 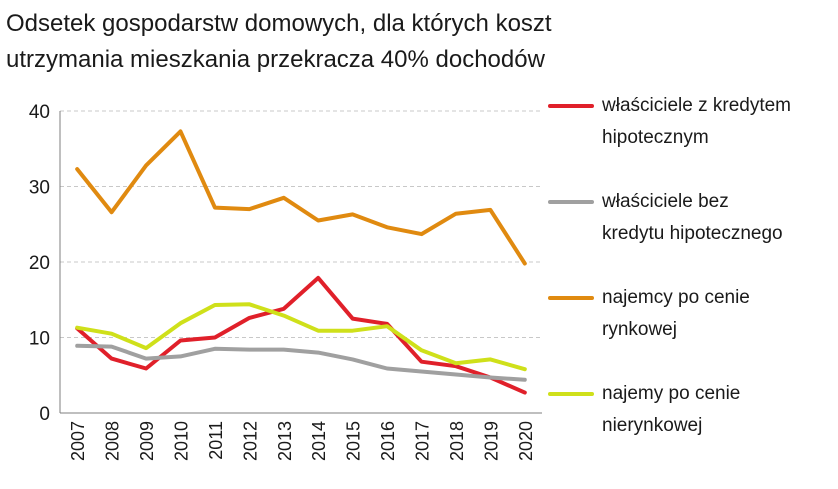 I want to click on x-tick-label-2019: 2019, so click(x=491, y=441).